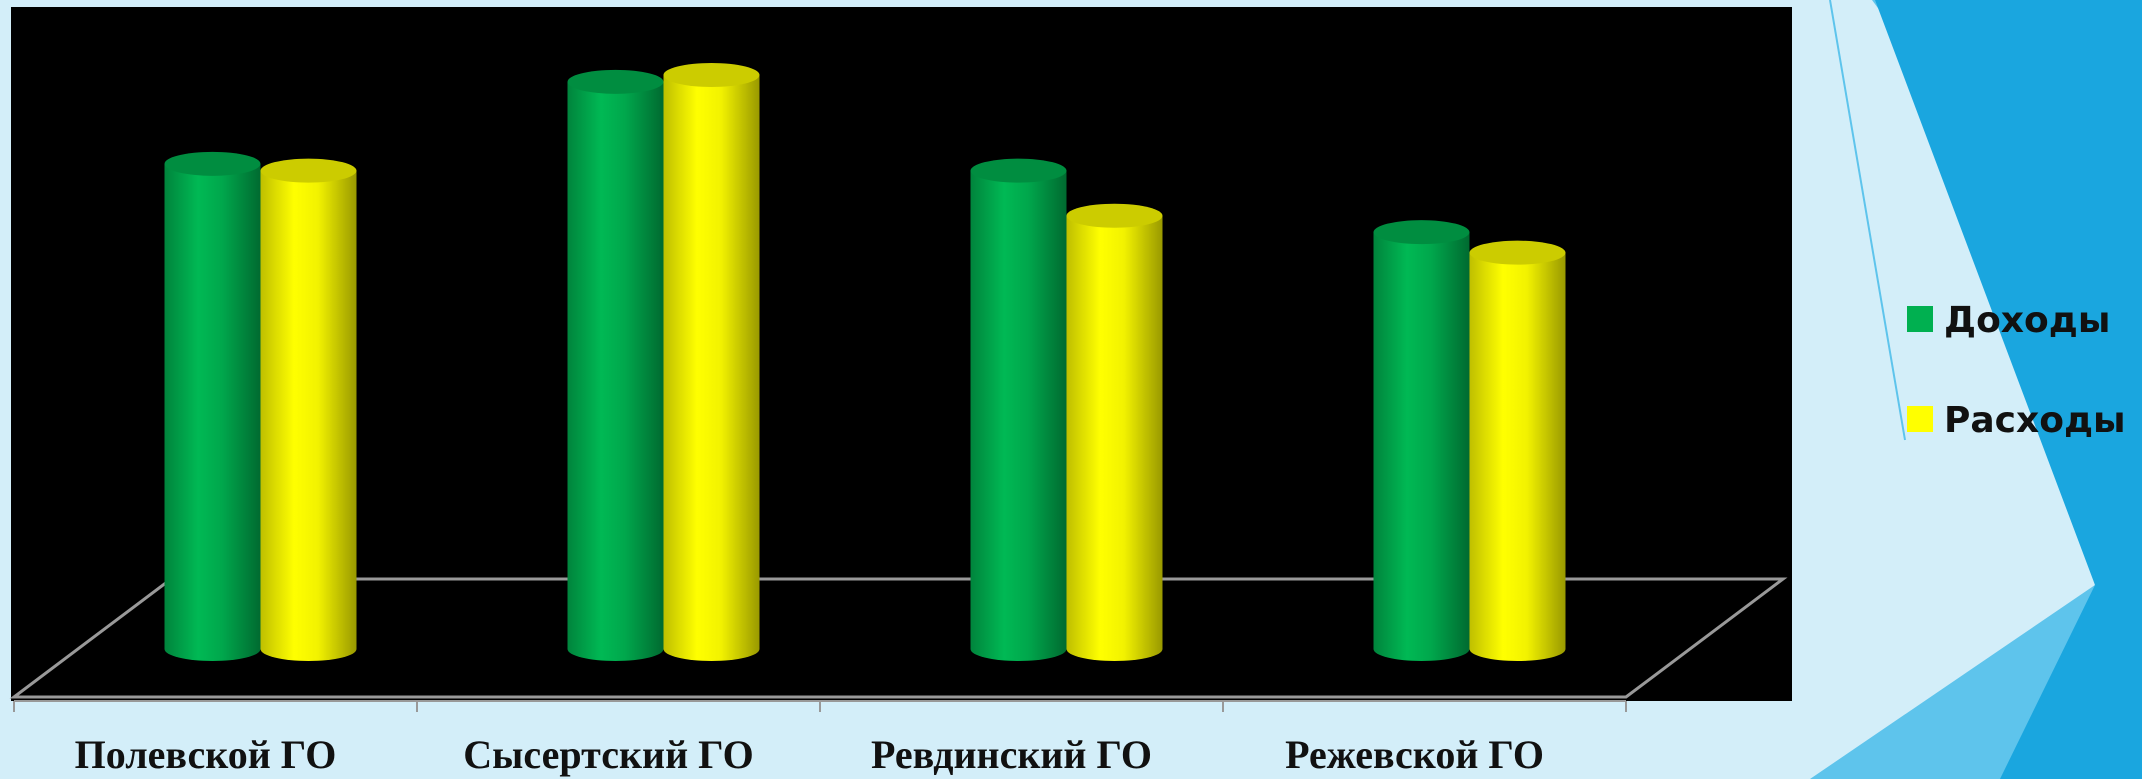  I want to click on x-tick-label: Режевской ГО, so click(1414, 754).